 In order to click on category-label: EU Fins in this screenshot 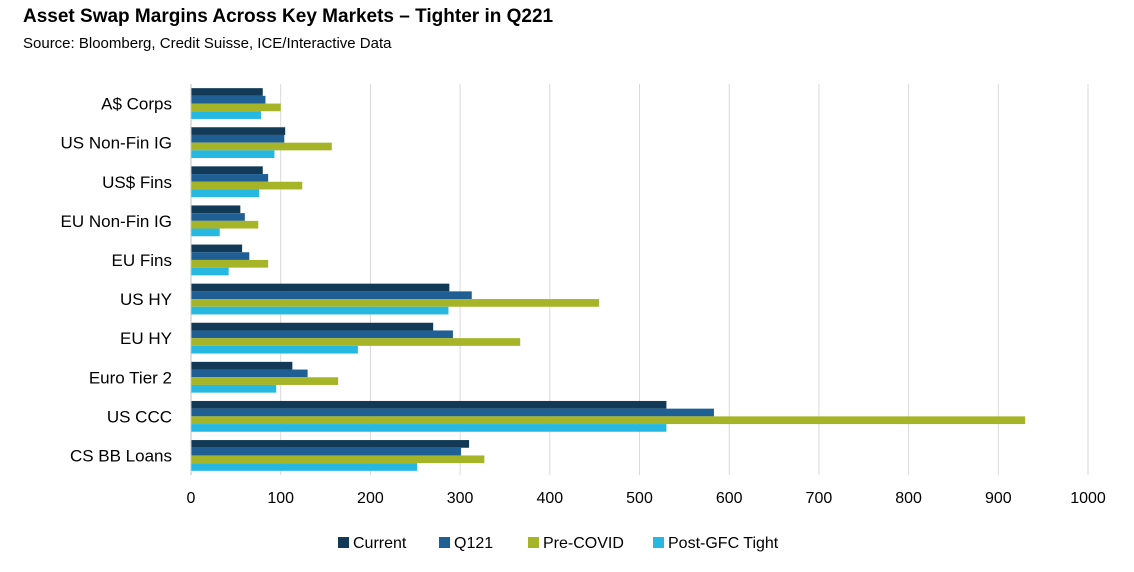, I will do `click(142, 260)`.